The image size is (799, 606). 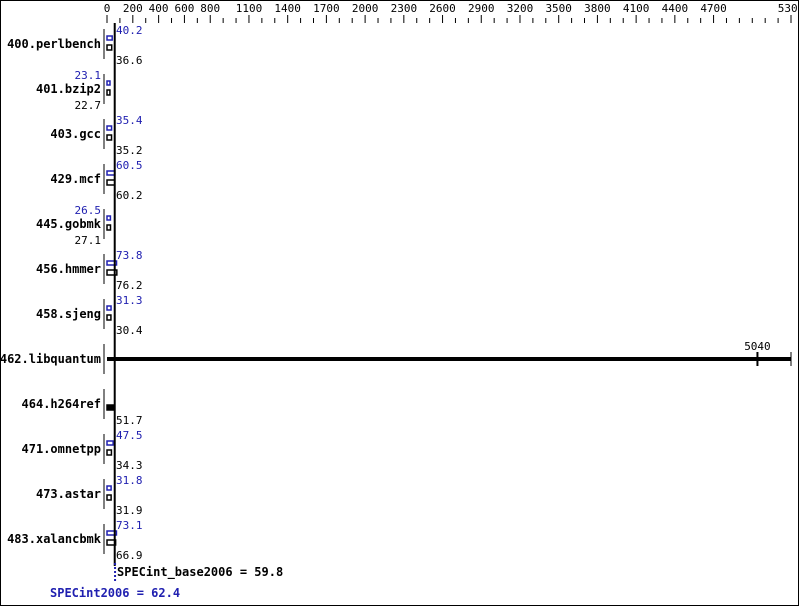 What do you see at coordinates (788, 8) in the screenshot?
I see `x-tick-label: 5300` at bounding box center [788, 8].